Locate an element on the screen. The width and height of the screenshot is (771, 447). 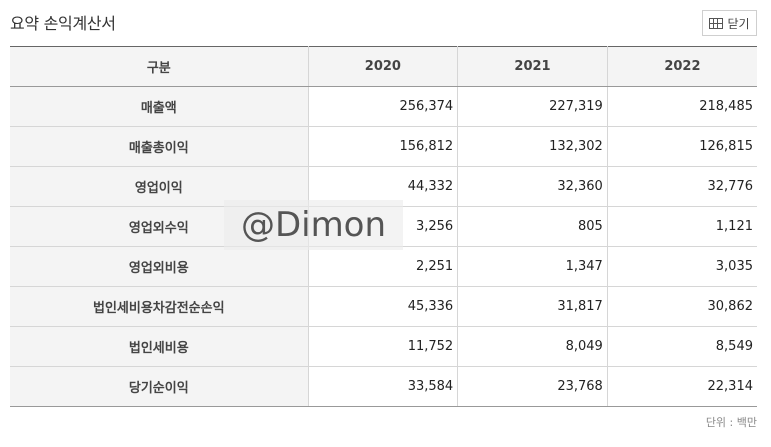
close-button: 닫기 is located at coordinates (729, 23).